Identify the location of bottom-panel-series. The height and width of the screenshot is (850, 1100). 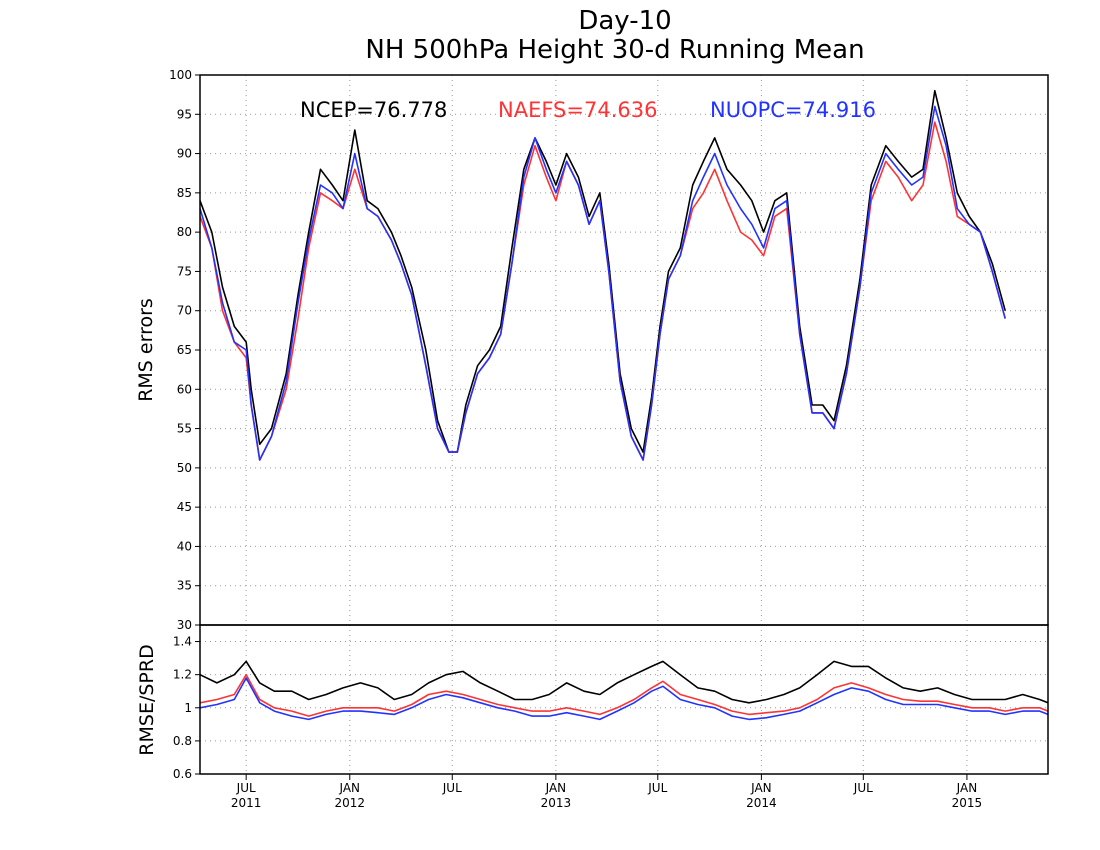
(624, 690).